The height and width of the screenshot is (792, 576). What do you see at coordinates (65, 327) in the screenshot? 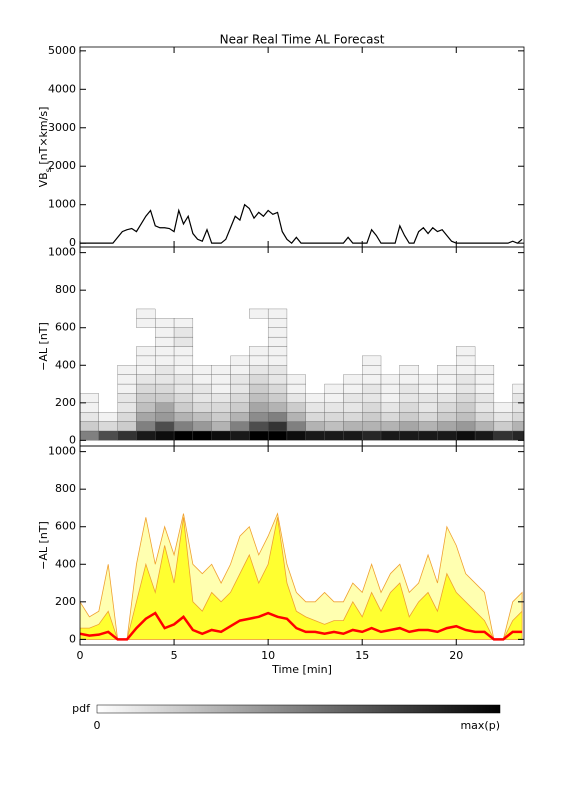
I see `y-tick-label: 600` at bounding box center [65, 327].